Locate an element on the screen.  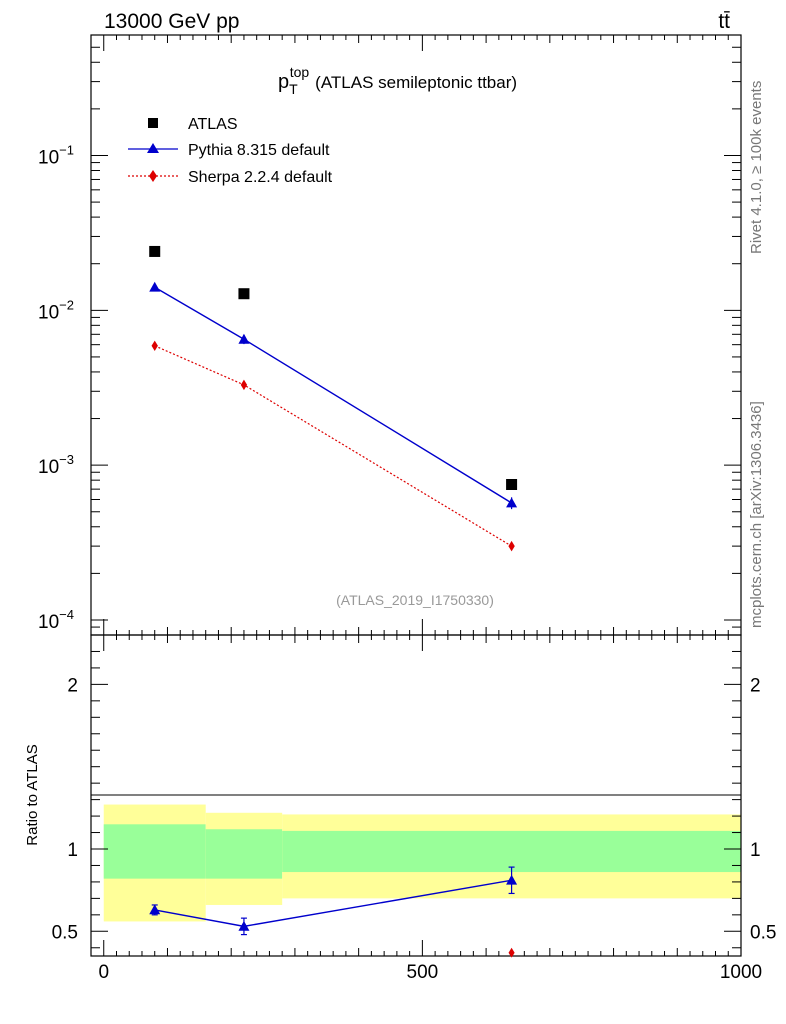
ratio-bands is located at coordinates (422, 863).